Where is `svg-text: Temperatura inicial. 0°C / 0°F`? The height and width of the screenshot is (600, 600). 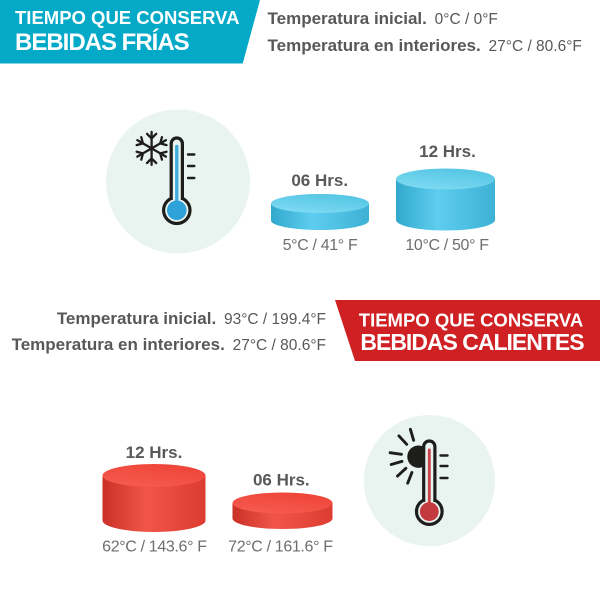 svg-text: Temperatura inicial. 0°C / 0°F is located at coordinates (383, 18).